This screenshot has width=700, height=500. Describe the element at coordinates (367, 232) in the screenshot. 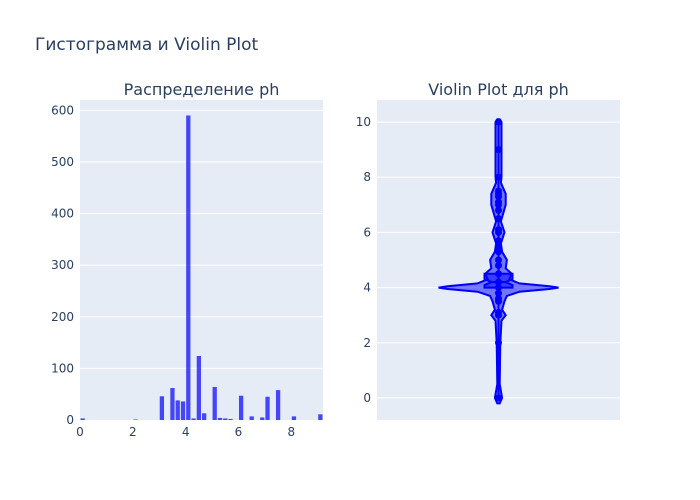

I see `violin-y-tick-label: 6` at that location.